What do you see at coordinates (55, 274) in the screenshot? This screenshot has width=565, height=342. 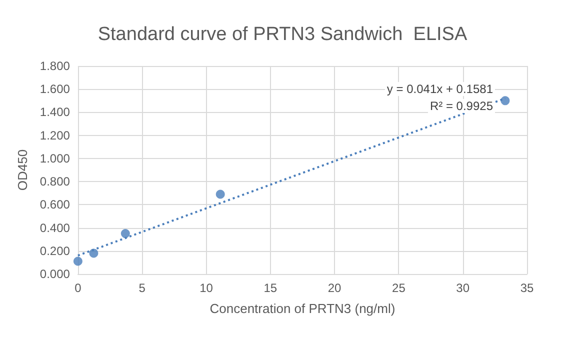 I see `y-tick-label: 0.000` at bounding box center [55, 274].